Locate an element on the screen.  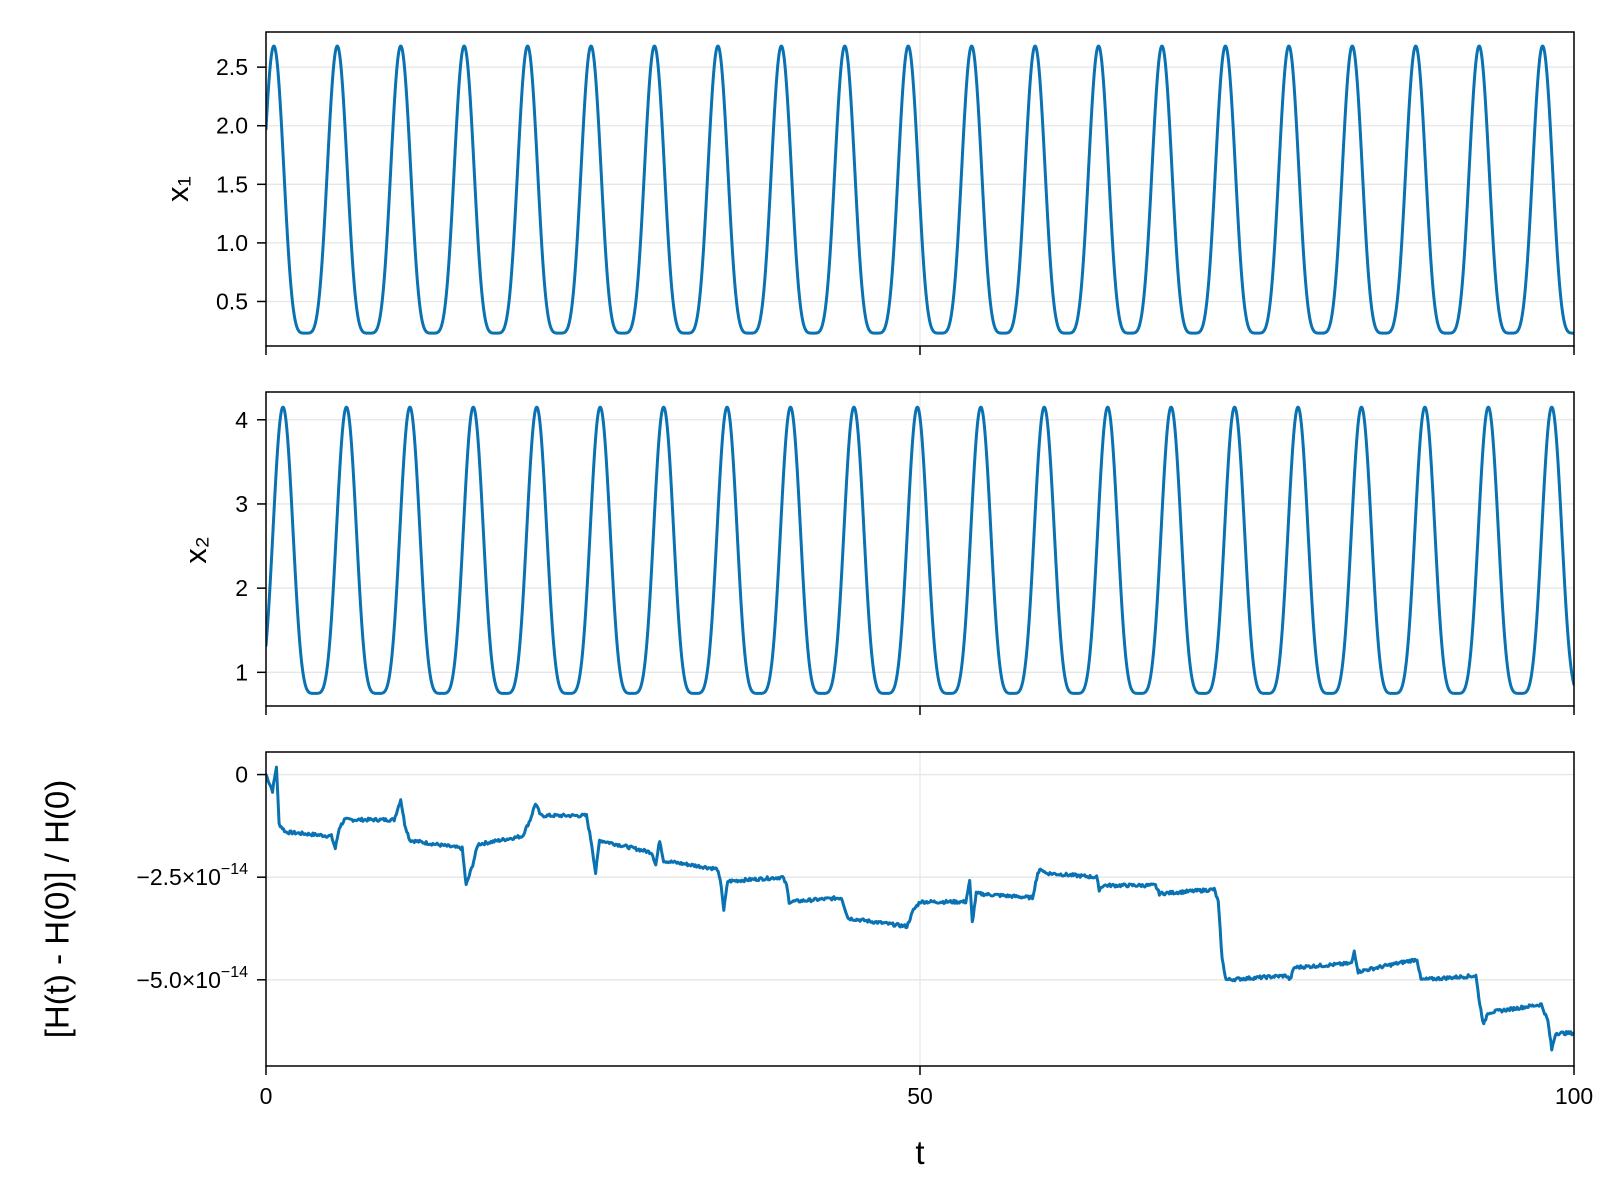
y-tick-label: 2 is located at coordinates (241, 588).